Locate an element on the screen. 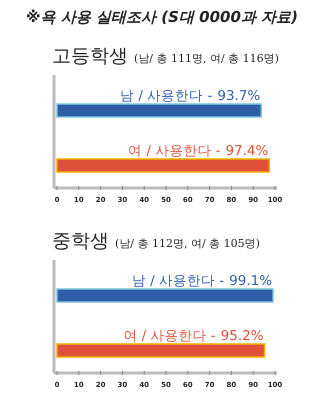 The height and width of the screenshot is (400, 325). data-label: 97.4% is located at coordinates (246, 151).